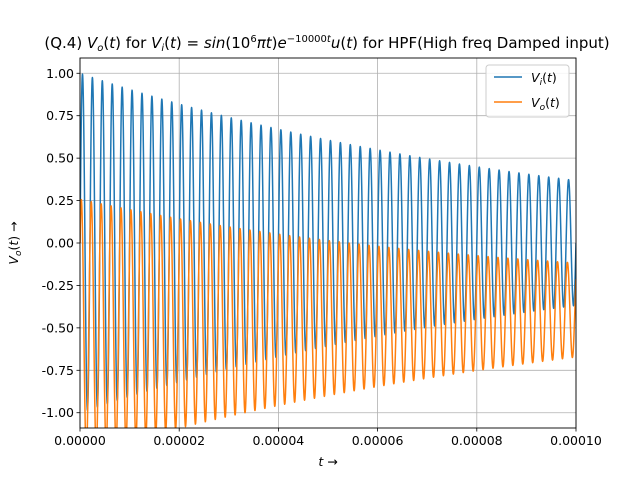  What do you see at coordinates (544, 79) in the screenshot?
I see `legend-label-vi: Vi(t)` at bounding box center [544, 79].